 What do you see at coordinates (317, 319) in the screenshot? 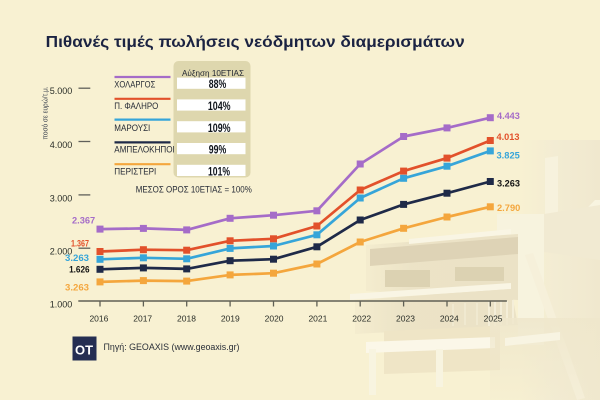
I see `svg-text: 2021` at bounding box center [317, 319].